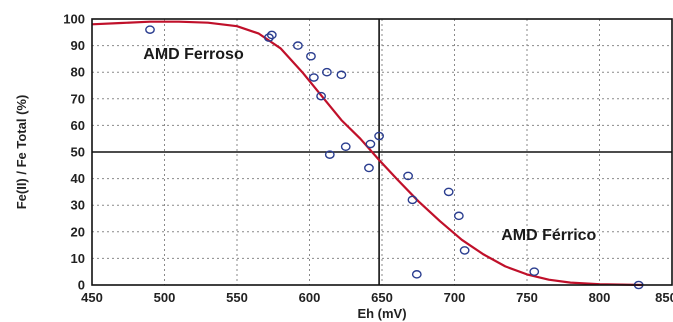  Describe the element at coordinates (78, 205) in the screenshot. I see `y-tick-label: 30` at that location.